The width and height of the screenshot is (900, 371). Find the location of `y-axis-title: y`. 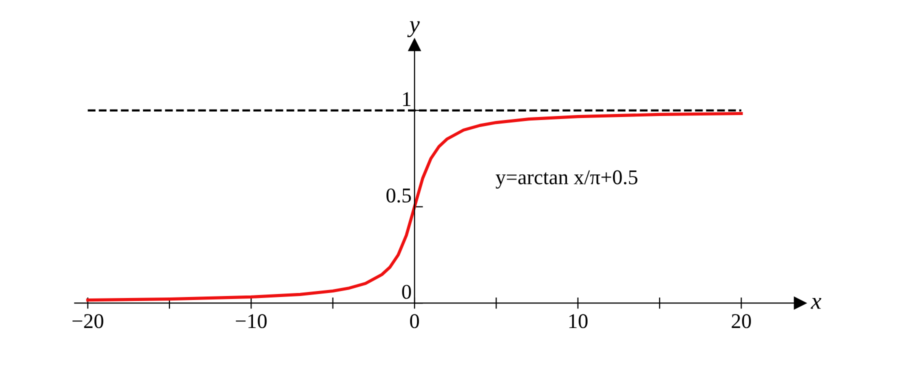

y-axis-title: y is located at coordinates (413, 29).